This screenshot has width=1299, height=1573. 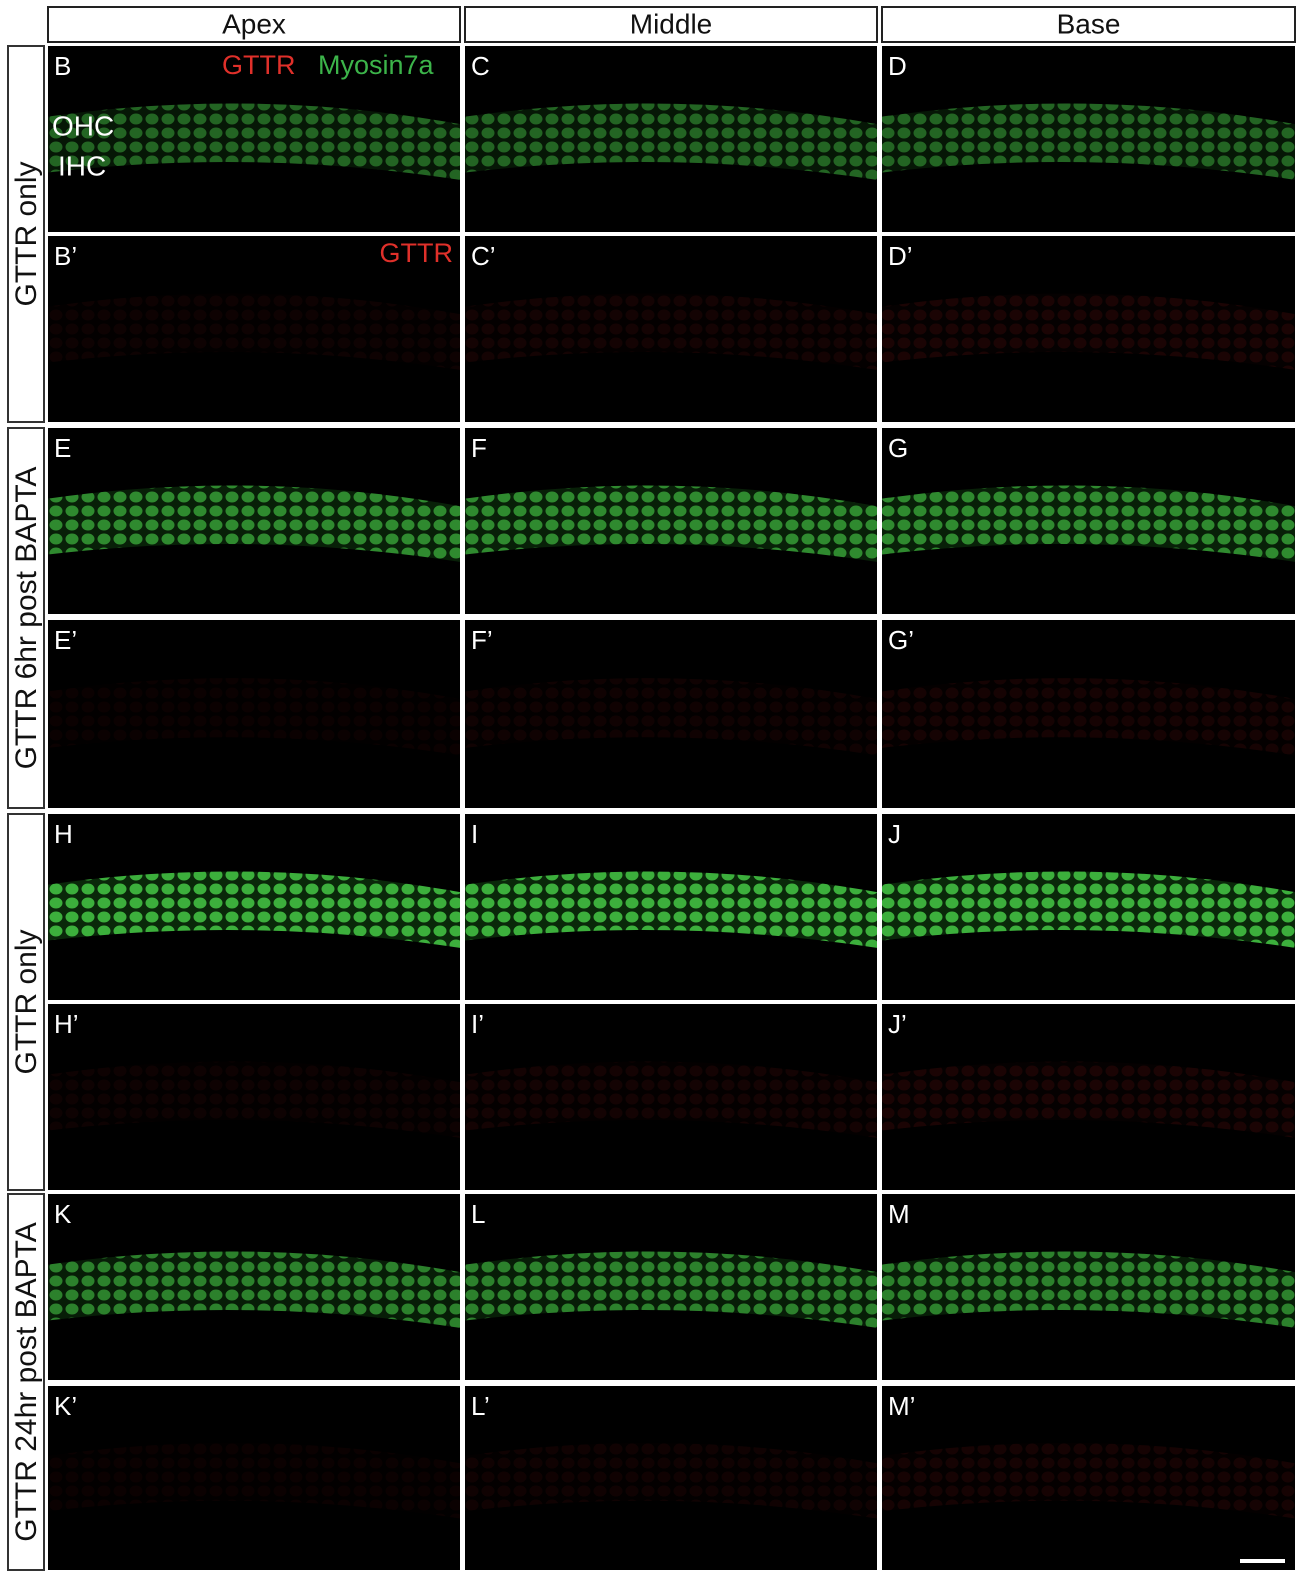 I want to click on row-label: GTTR 6hr post BAPTA, so click(x=26, y=618).